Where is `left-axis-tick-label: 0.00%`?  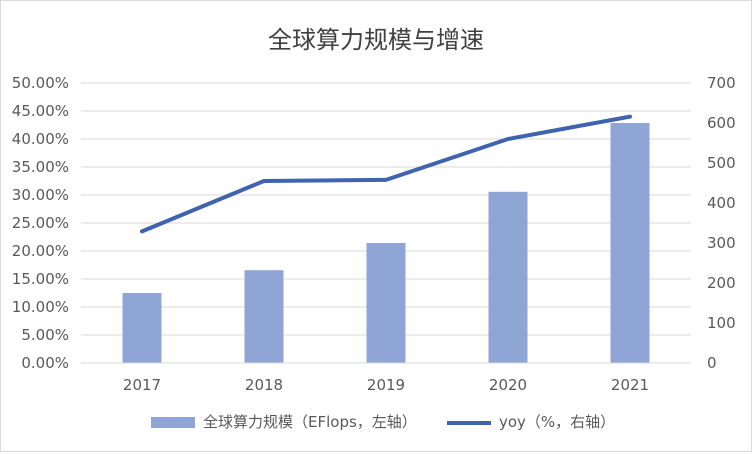 left-axis-tick-label: 0.00% is located at coordinates (45, 363).